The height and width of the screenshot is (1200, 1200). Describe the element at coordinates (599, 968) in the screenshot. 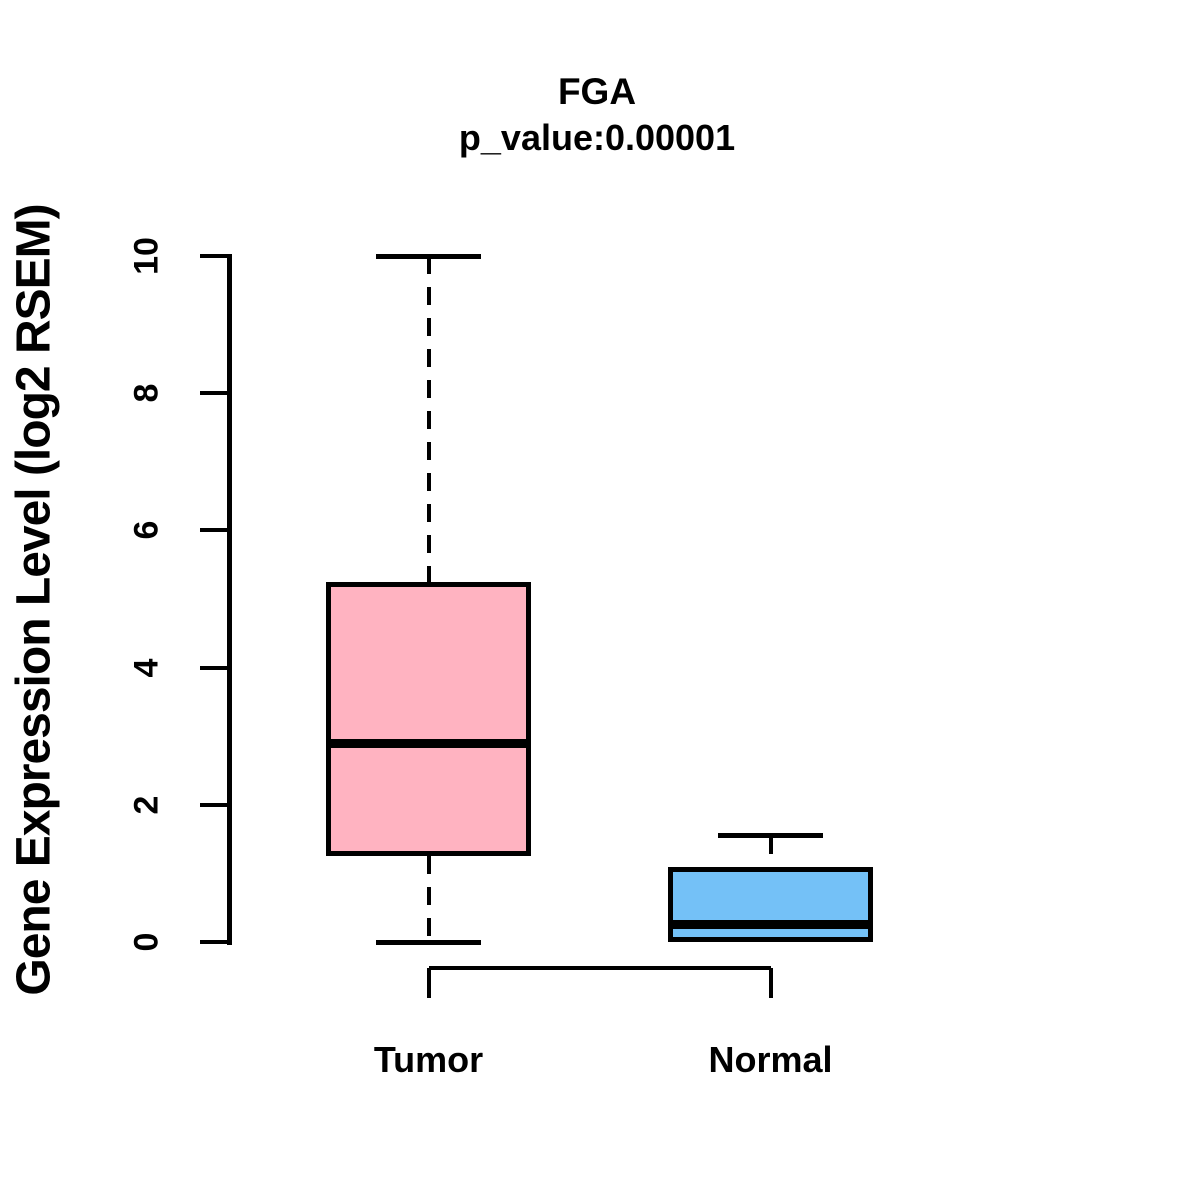

I see `x-axis-line` at that location.